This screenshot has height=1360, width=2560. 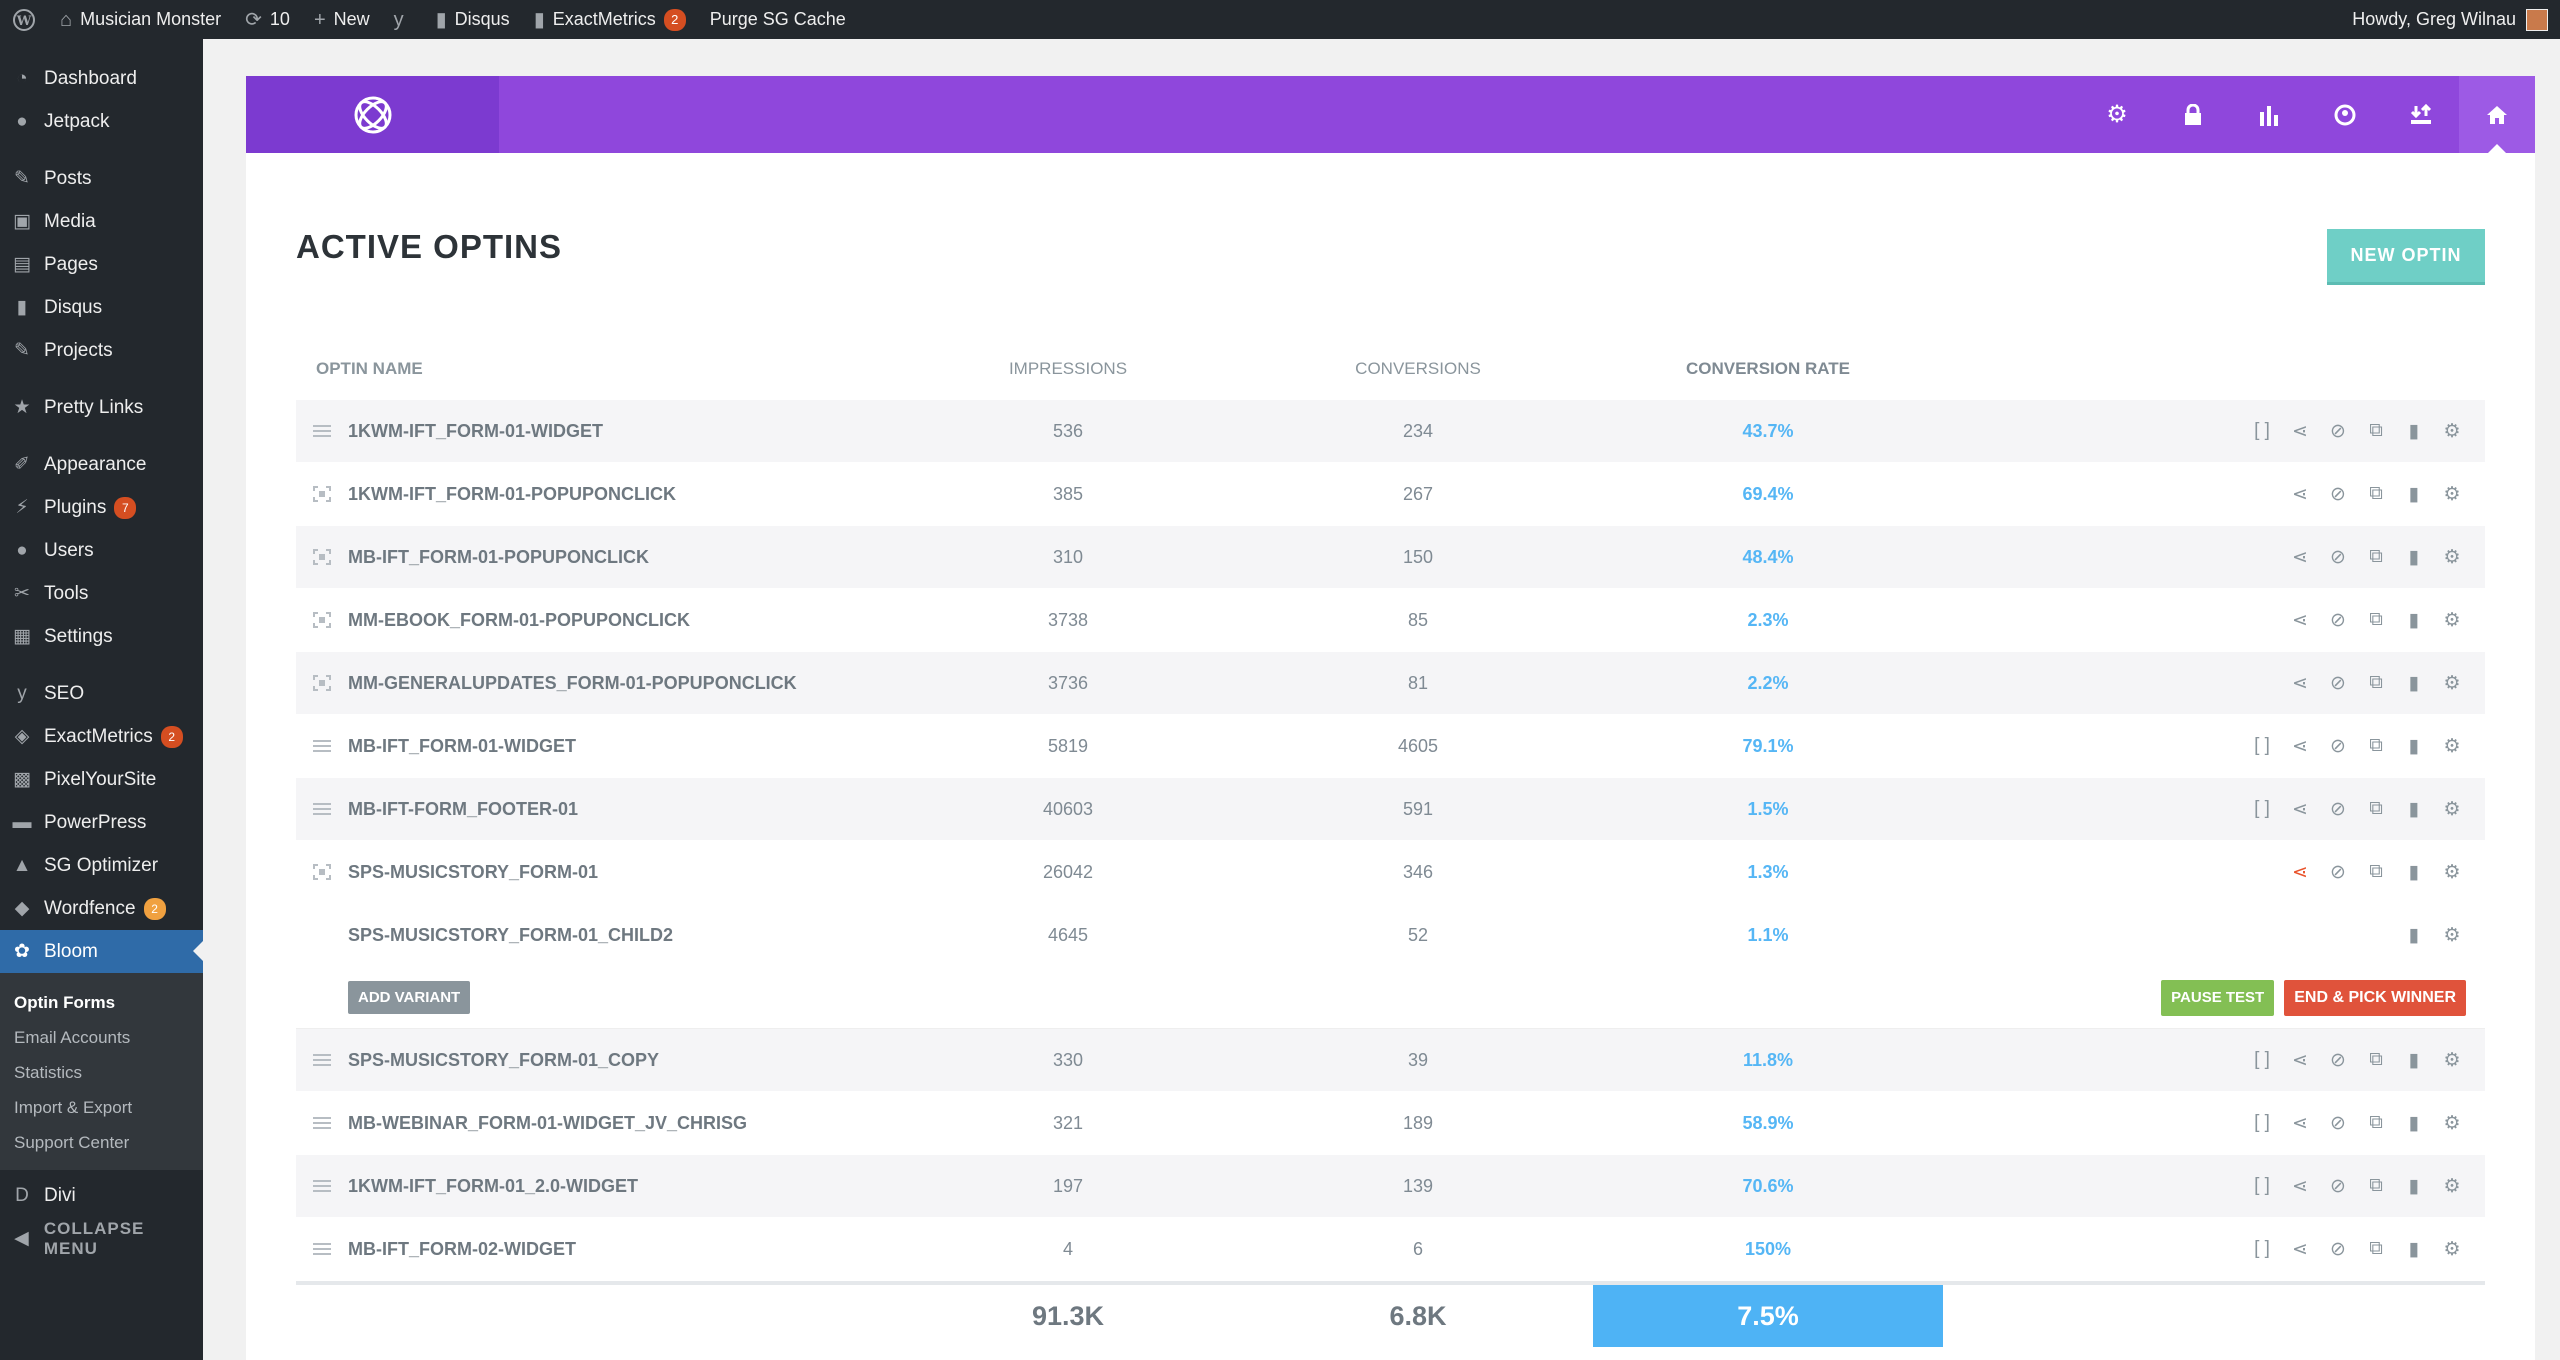 What do you see at coordinates (409, 997) in the screenshot?
I see `add-variant-button: ADD VARIANT` at bounding box center [409, 997].